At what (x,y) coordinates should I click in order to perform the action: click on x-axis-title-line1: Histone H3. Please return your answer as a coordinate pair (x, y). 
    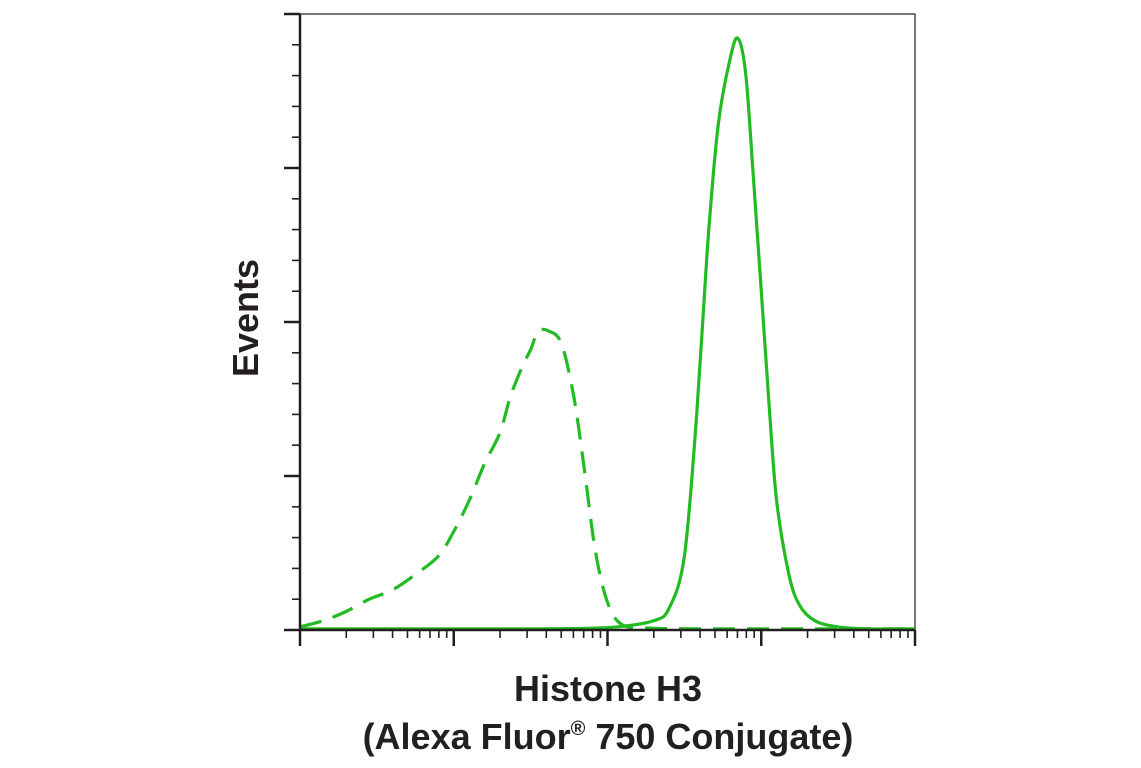
    Looking at the image, I should click on (608, 688).